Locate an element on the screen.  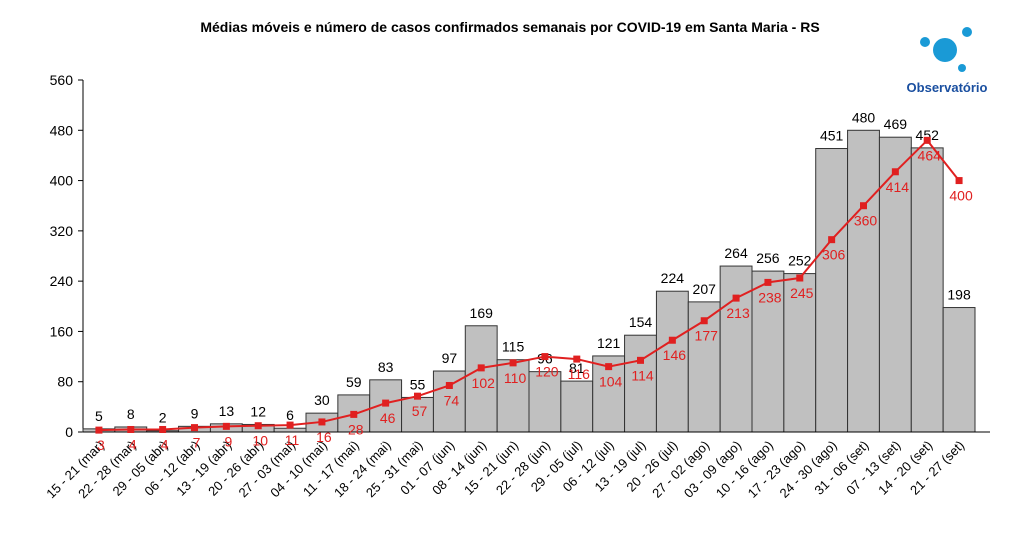
bar-label: 115 is located at coordinates (513, 347).